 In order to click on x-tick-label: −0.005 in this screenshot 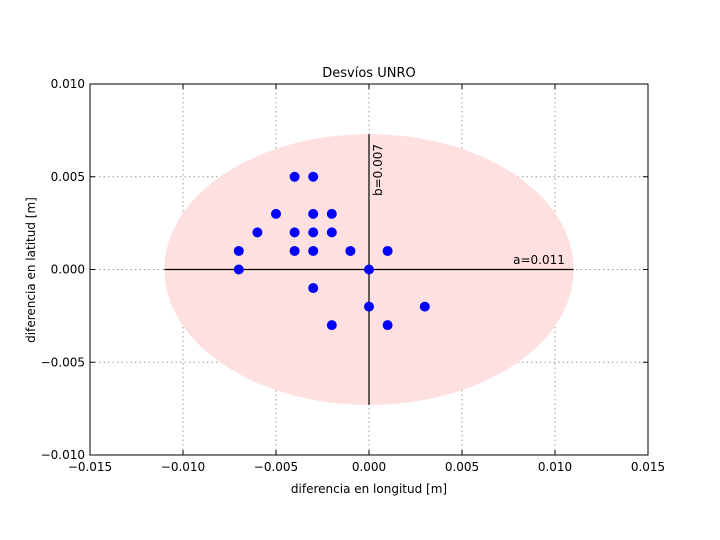, I will do `click(276, 467)`.